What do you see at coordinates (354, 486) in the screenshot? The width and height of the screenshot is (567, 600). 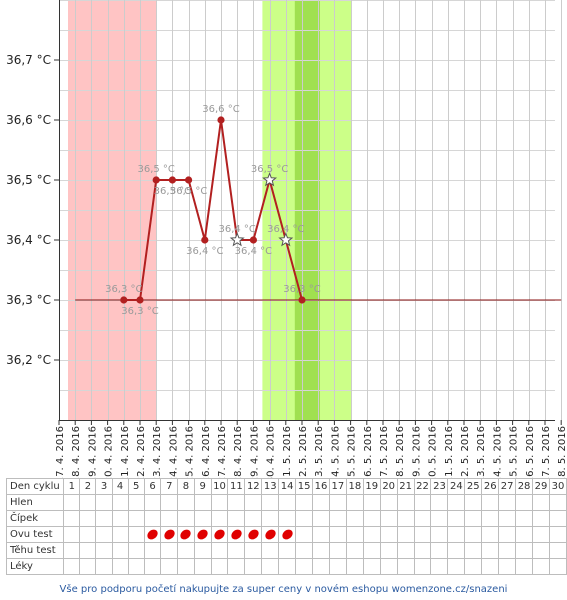 I see `cycle-cell: 18` at bounding box center [354, 486].